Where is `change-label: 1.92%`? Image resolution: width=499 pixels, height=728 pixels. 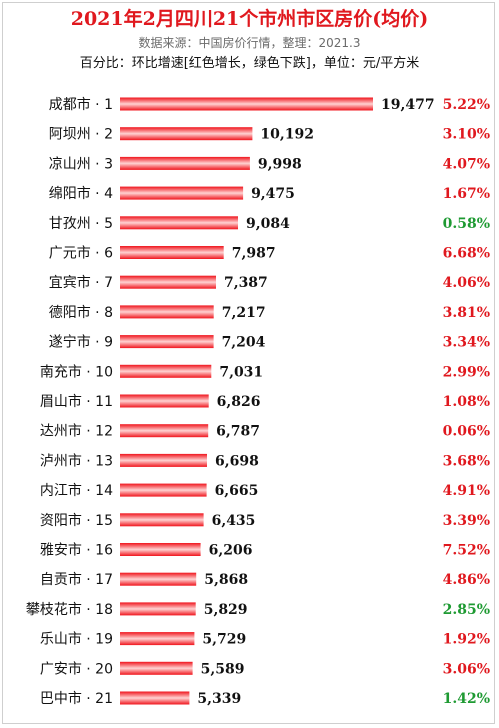
change-label: 1.92% is located at coordinates (466, 640).